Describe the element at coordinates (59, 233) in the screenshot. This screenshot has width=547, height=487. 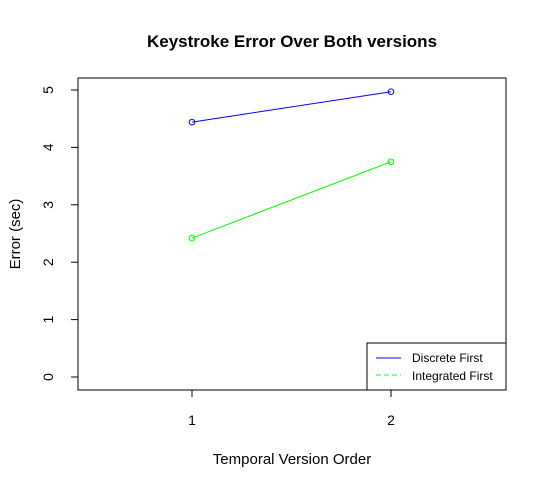
I see `y-axis: 0 1 2 3 4 5` at that location.